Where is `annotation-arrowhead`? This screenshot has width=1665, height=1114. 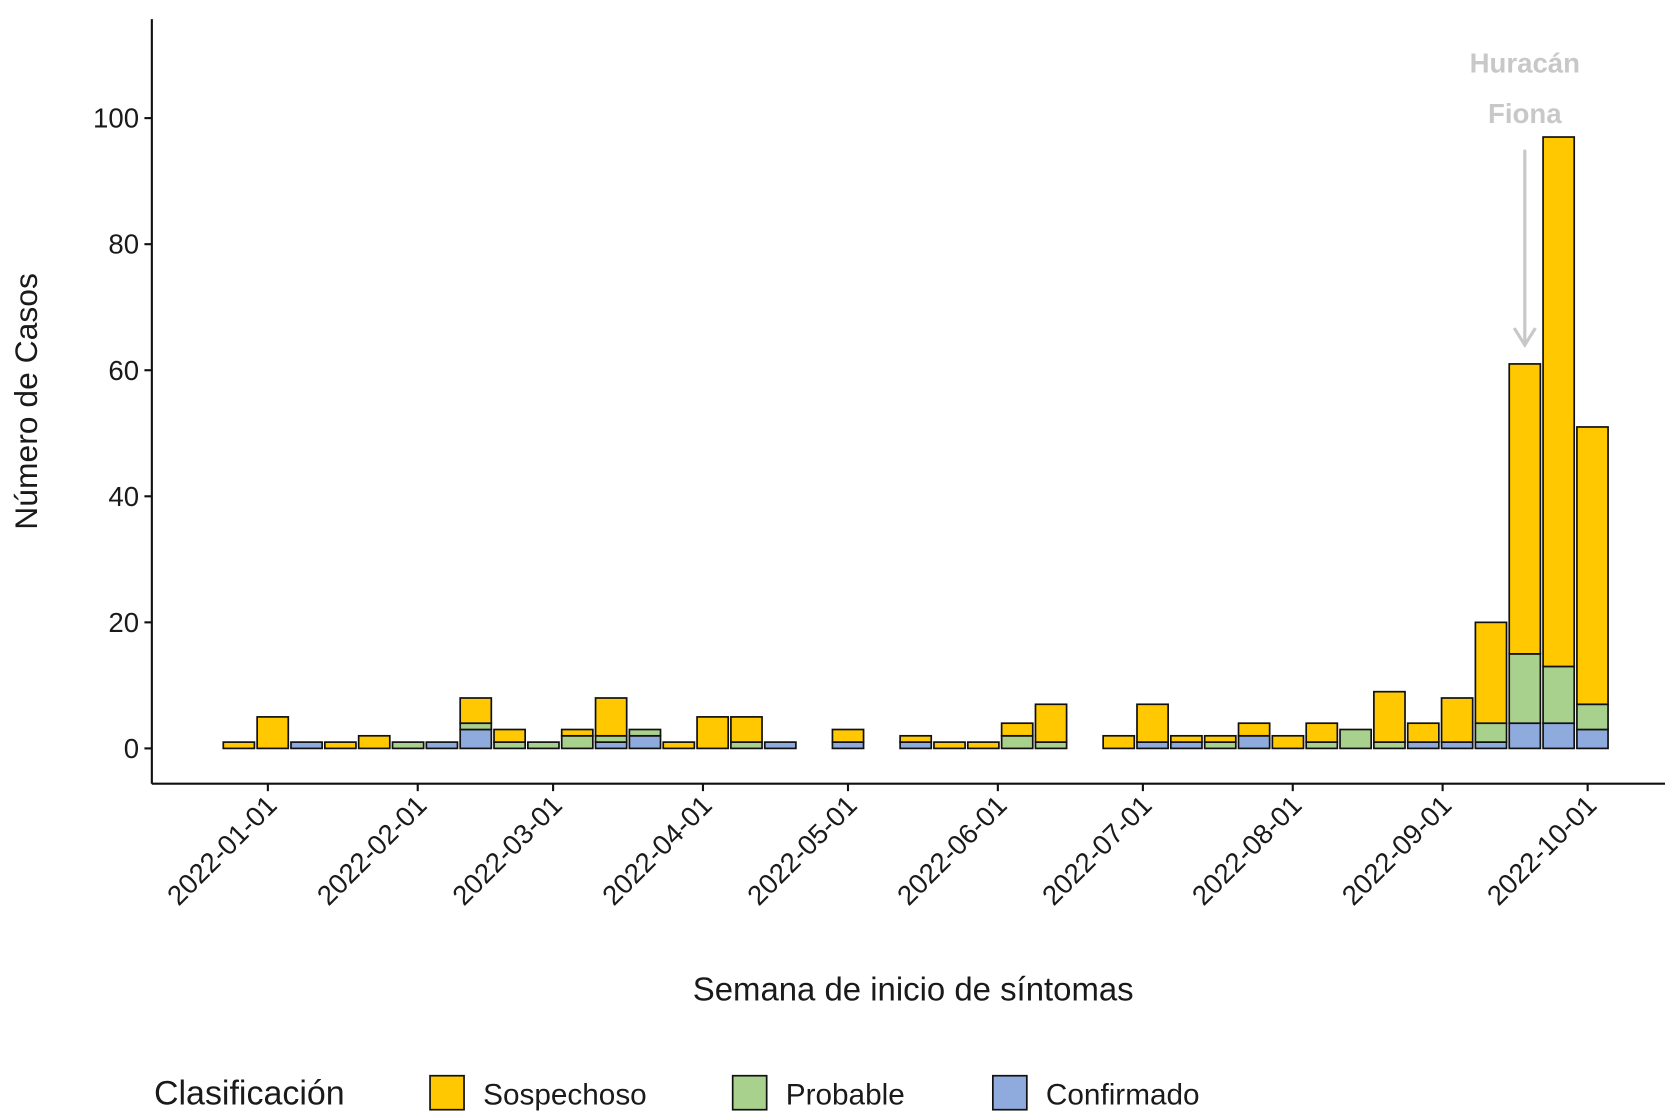
annotation-arrowhead is located at coordinates (1524, 338).